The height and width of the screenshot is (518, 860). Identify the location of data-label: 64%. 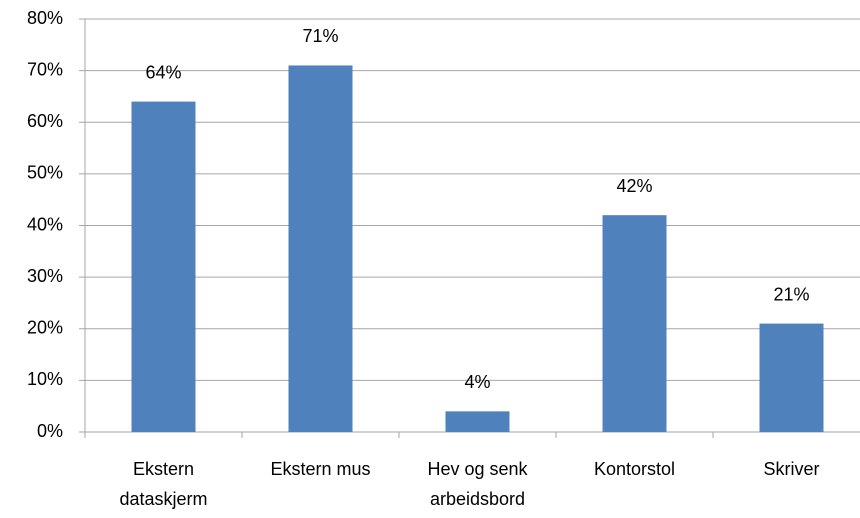
(163, 72).